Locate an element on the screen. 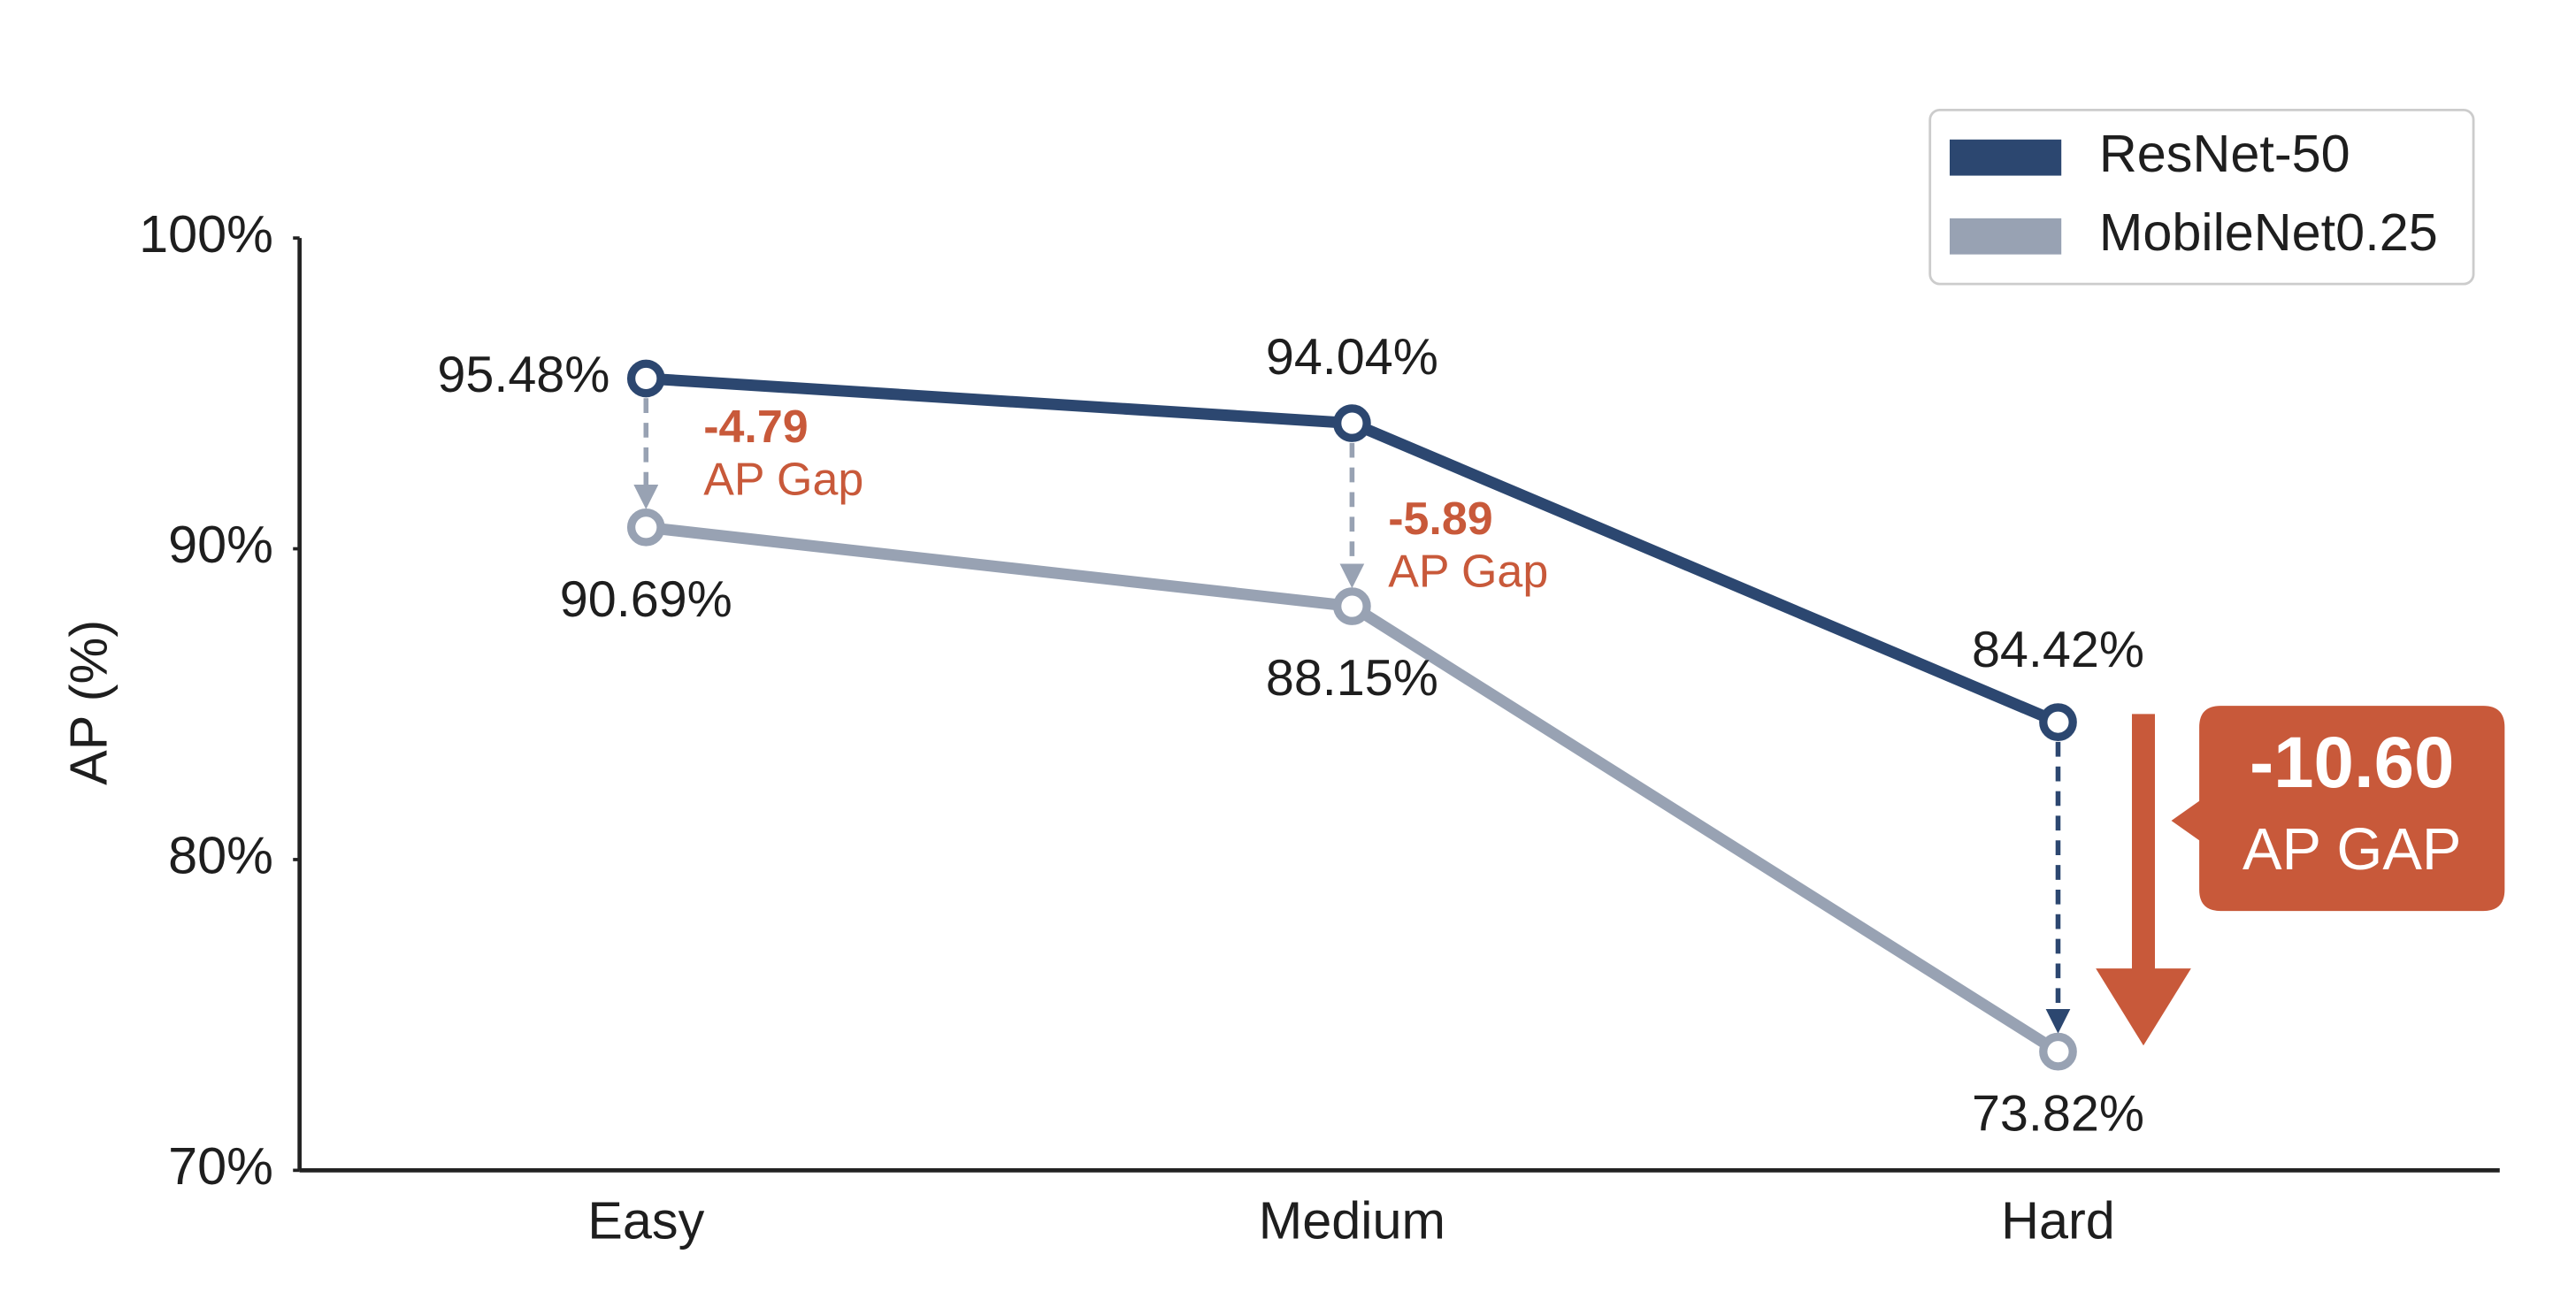 Image resolution: width=2576 pixels, height=1300 pixels. gap-big-arrow is located at coordinates (2143, 880).